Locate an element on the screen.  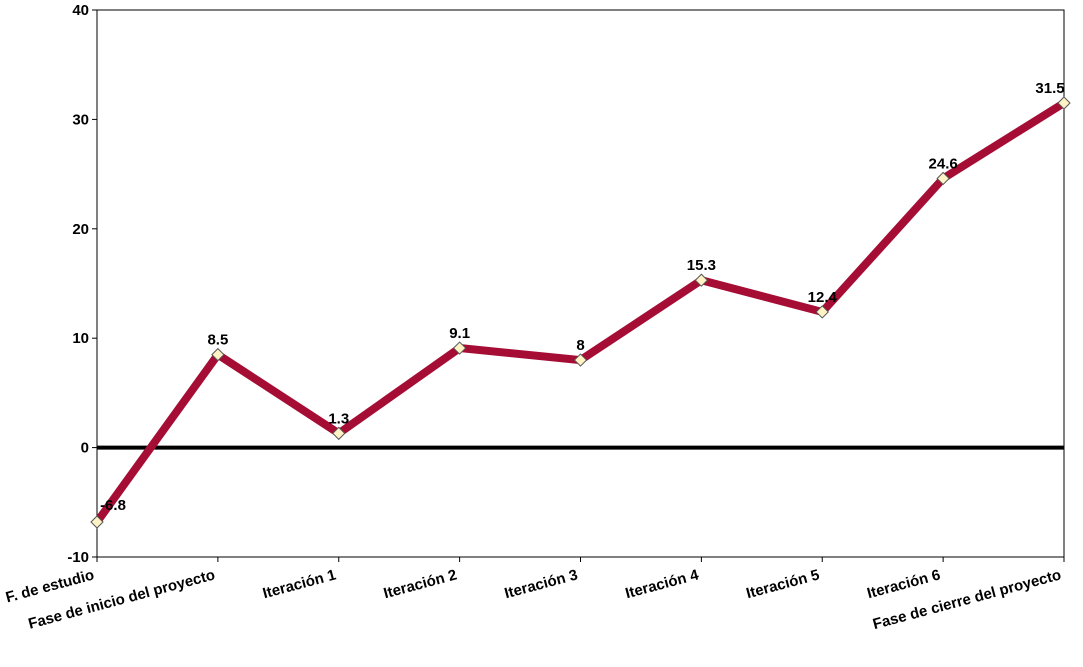
x-category-label: Iteración 6 is located at coordinates (903, 584).